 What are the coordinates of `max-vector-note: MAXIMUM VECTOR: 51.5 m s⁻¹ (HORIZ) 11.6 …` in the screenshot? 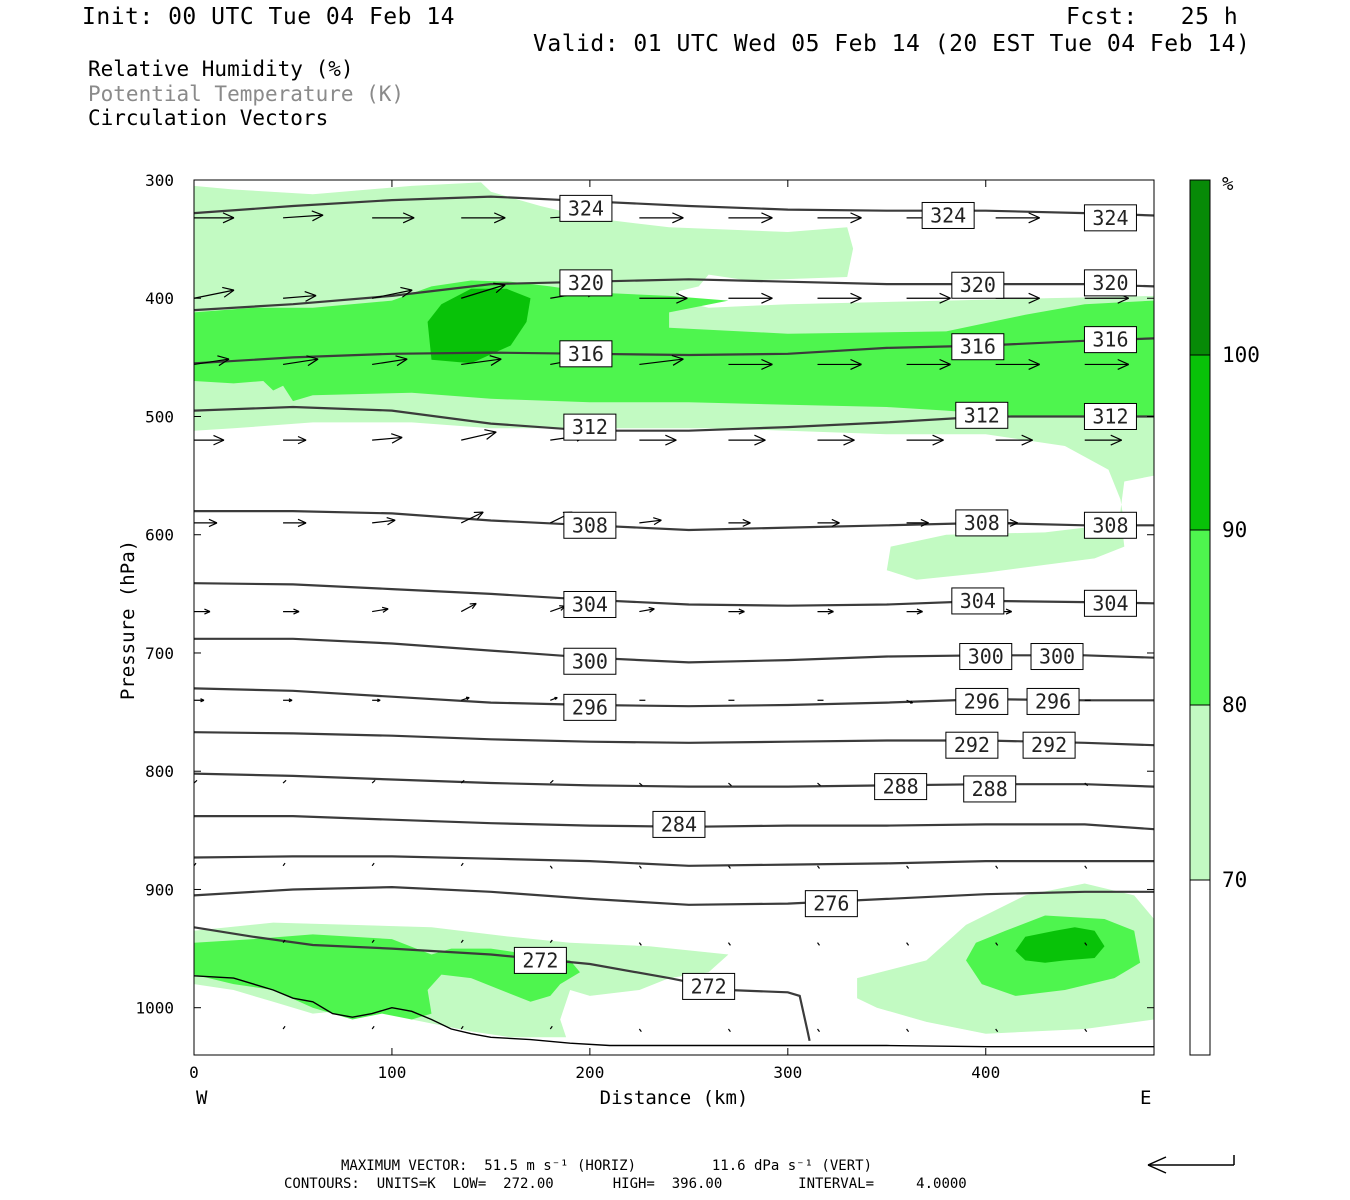 It's located at (607, 1166).